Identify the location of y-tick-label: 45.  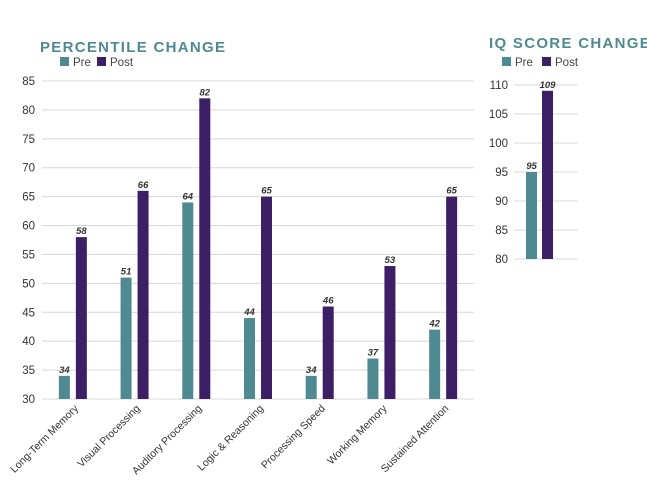
(28, 313).